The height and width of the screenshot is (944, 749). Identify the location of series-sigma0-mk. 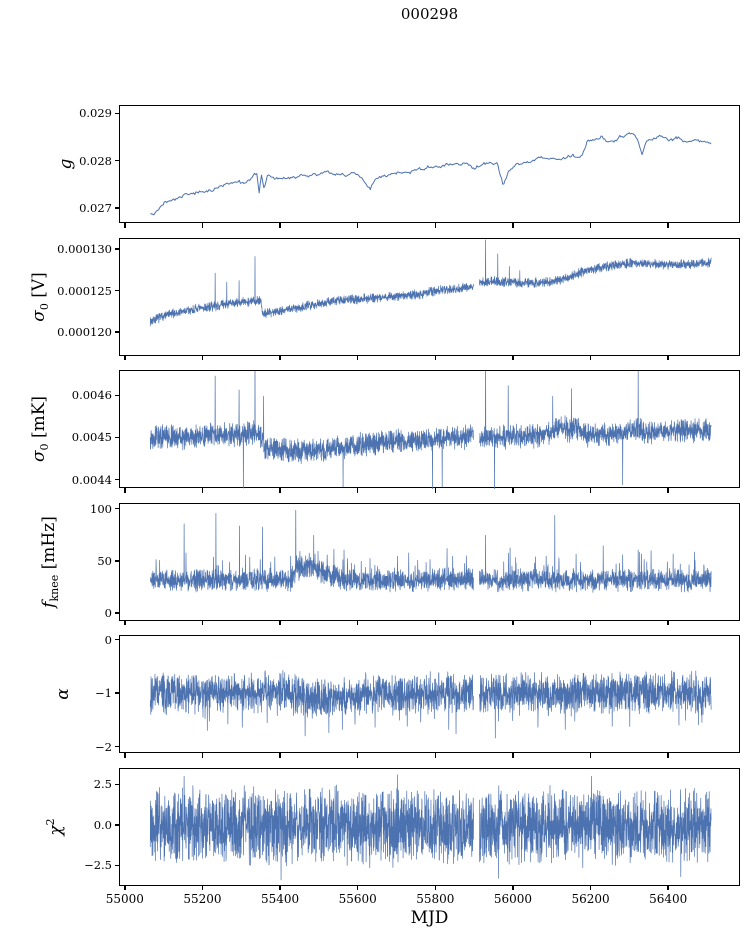
(430, 430).